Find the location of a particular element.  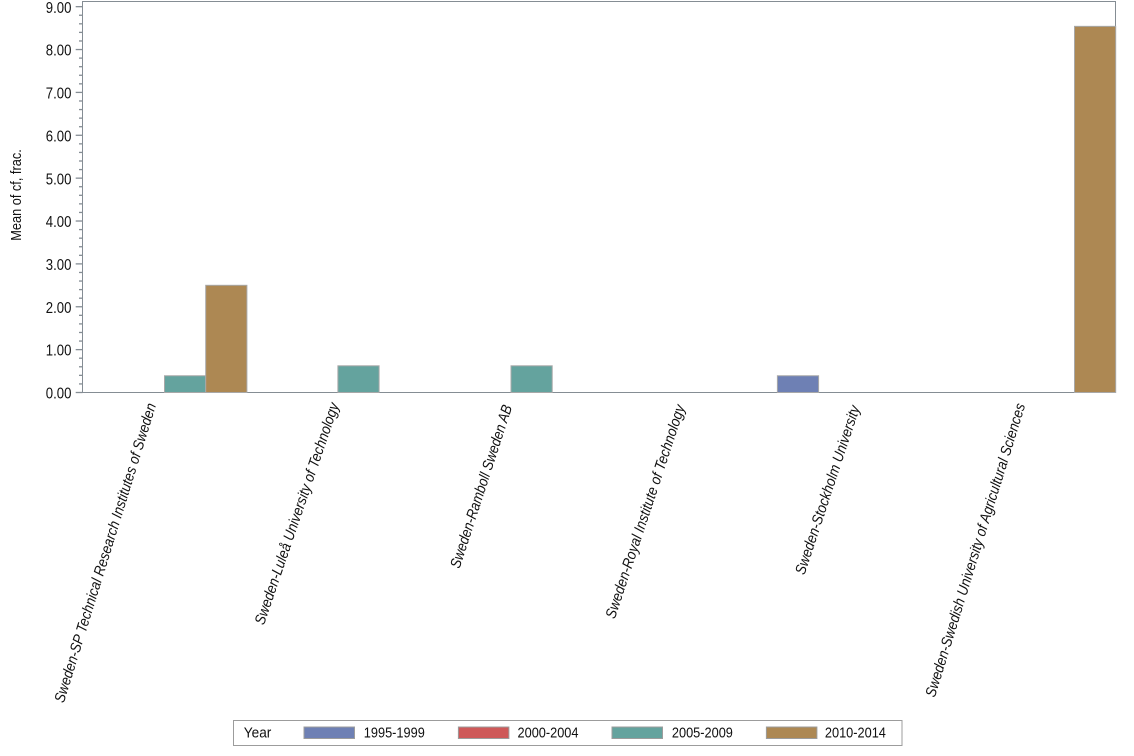

svg-text: 2.00 is located at coordinates (59, 308).